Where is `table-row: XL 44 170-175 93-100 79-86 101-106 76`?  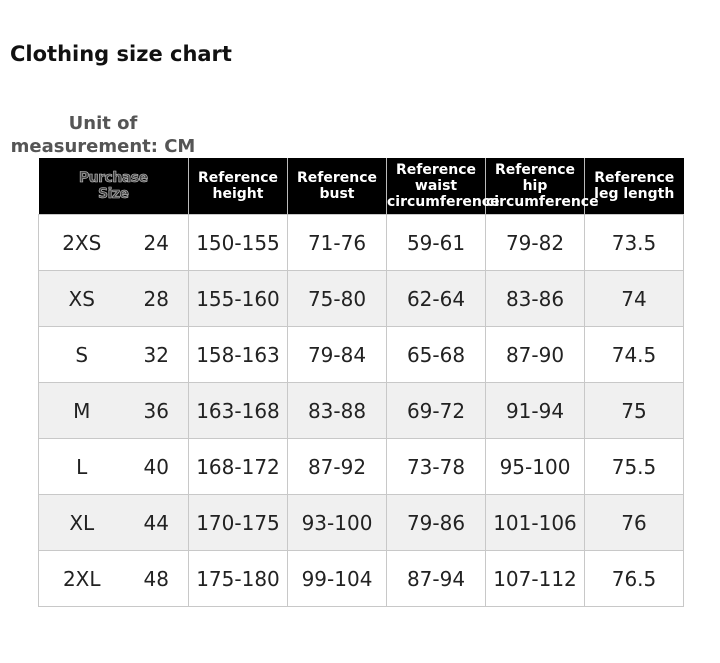
table-row: XL 44 170-175 93-100 79-86 101-106 76 is located at coordinates (361, 522).